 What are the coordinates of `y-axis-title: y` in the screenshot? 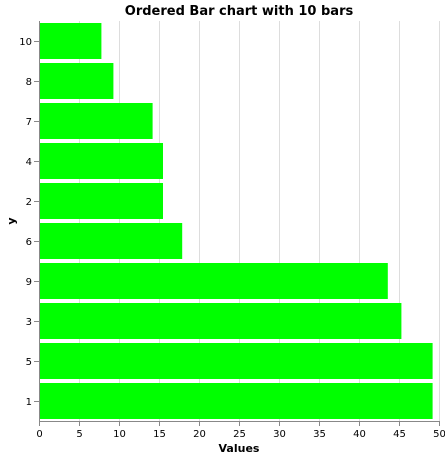 It's located at (11, 220).